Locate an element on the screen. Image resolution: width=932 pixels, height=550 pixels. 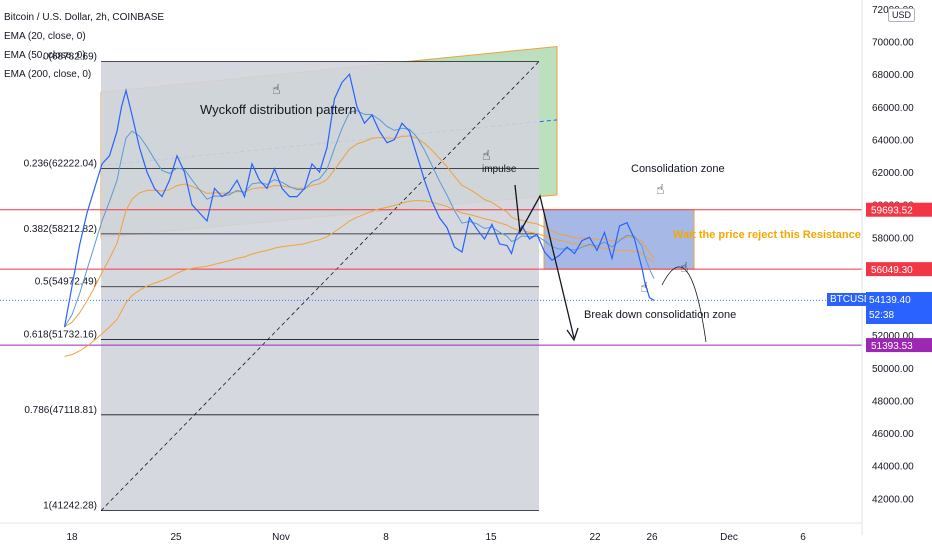
ema200-label: EMA (200, close, 0) is located at coordinates (48, 74).